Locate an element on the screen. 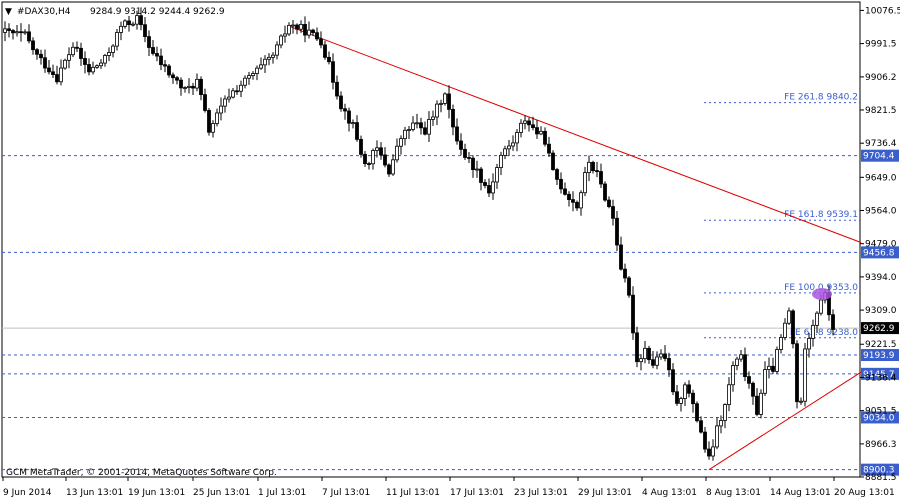 The height and width of the screenshot is (500, 900). fibo-label: FE 61.8 9238.0 is located at coordinates (824, 333).